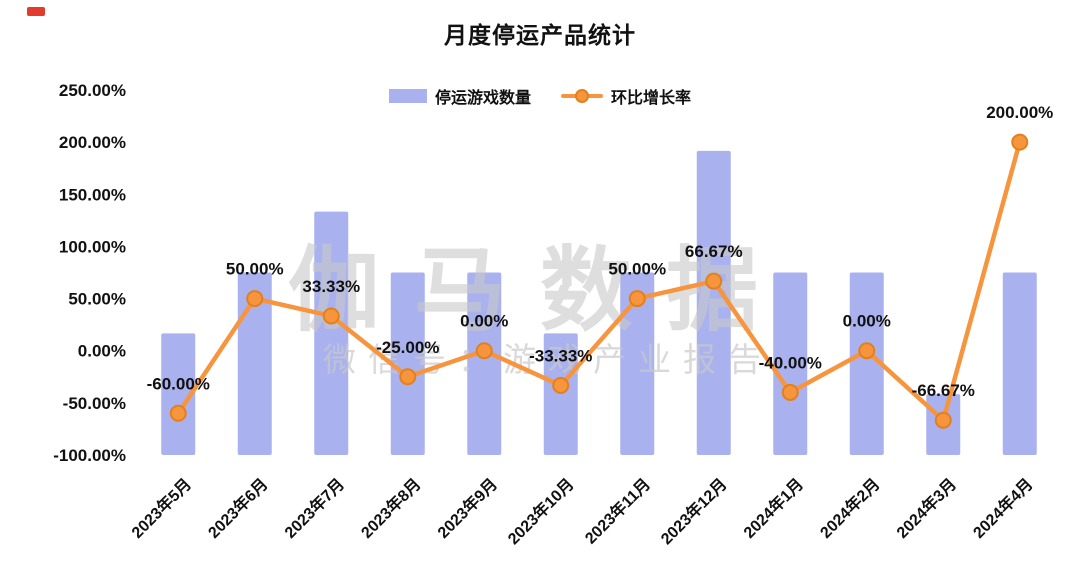  I want to click on corner-logo-fragment, so click(36, 11).